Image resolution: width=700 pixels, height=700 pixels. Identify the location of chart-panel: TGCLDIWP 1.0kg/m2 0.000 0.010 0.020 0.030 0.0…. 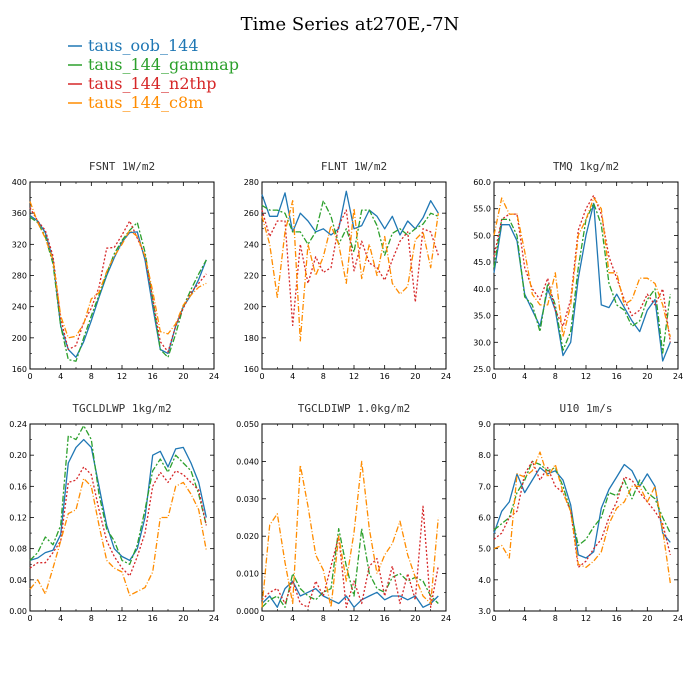
(343, 512).